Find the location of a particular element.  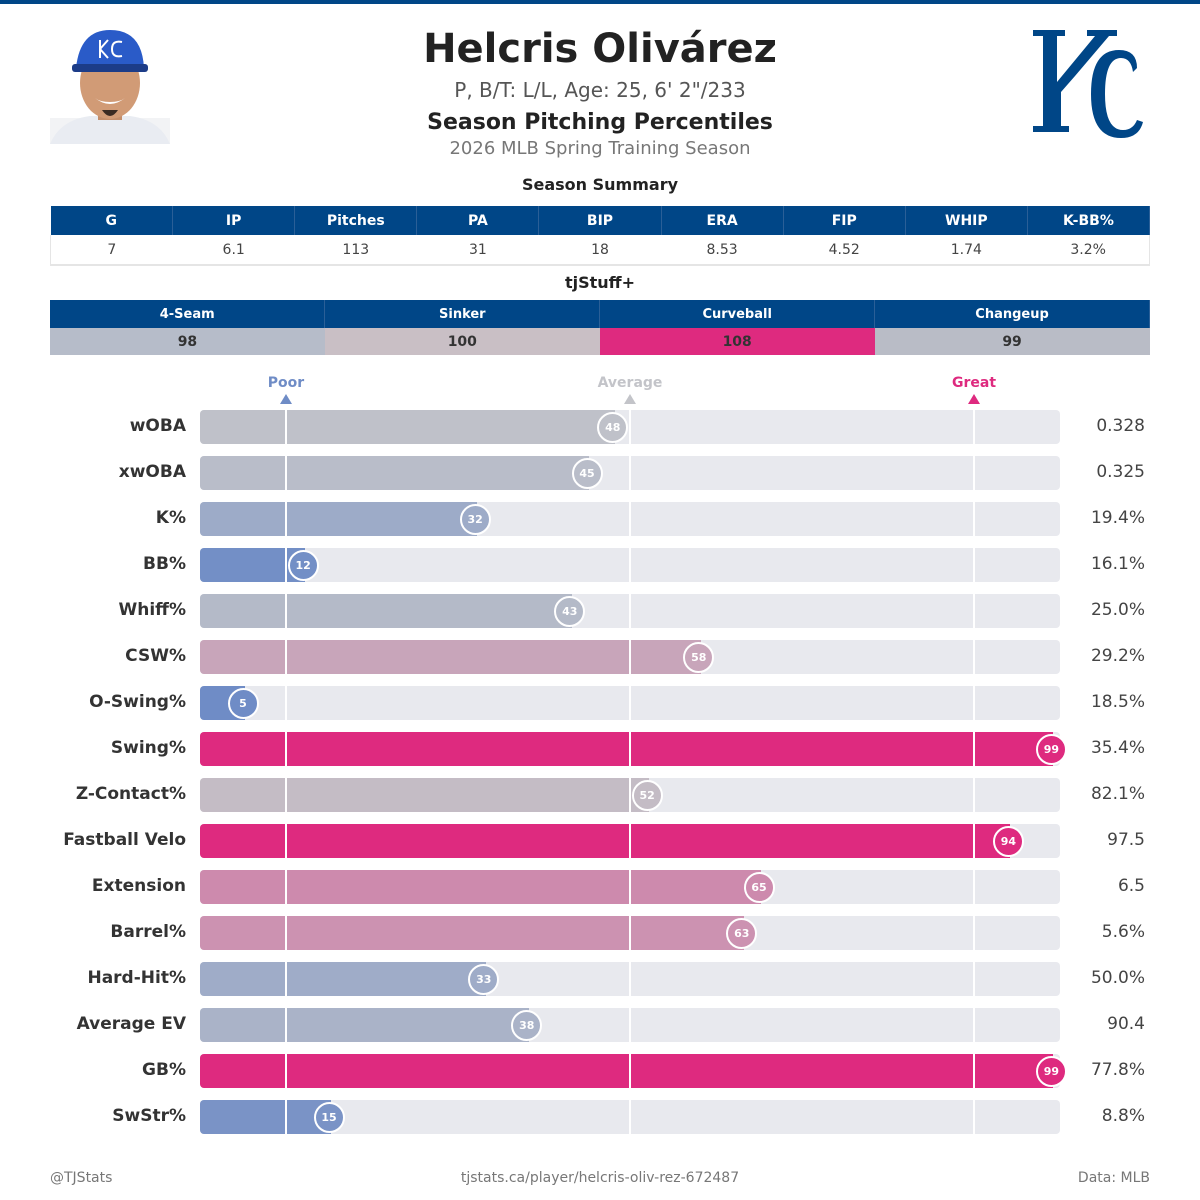

metric-value: 35.4% is located at coordinates (1117, 748).